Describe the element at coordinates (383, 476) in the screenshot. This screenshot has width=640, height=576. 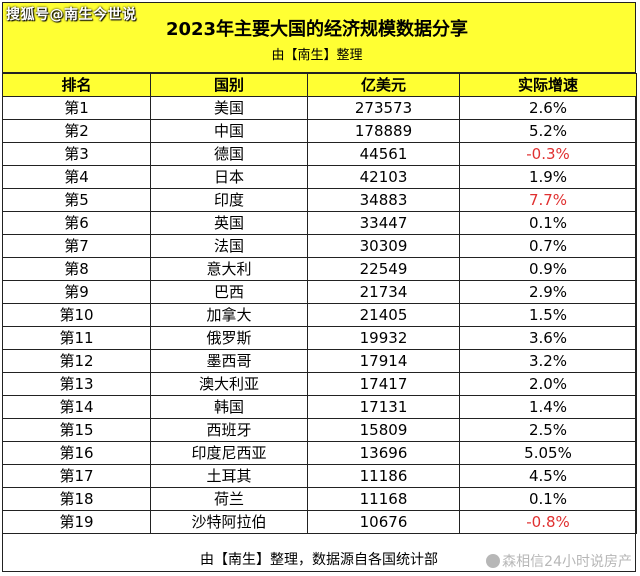
I see `gdp-cell: 11186` at that location.